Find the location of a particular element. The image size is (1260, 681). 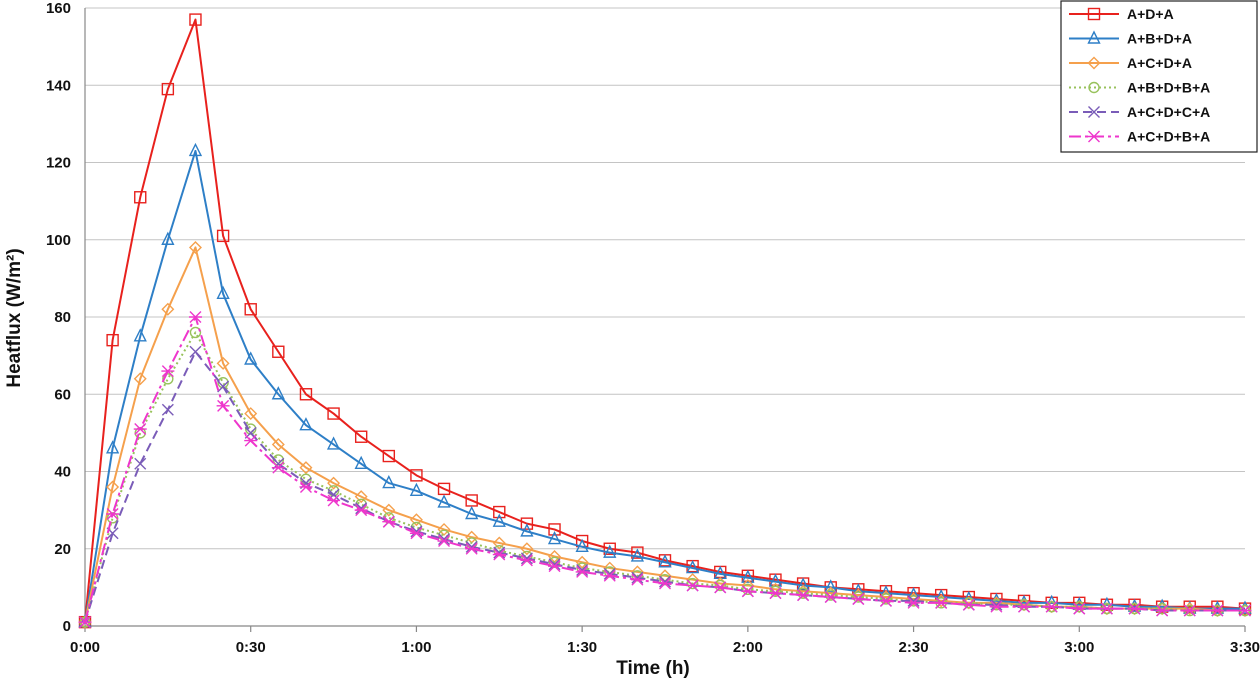

x-tick-label: 3:30 is located at coordinates (1245, 647).